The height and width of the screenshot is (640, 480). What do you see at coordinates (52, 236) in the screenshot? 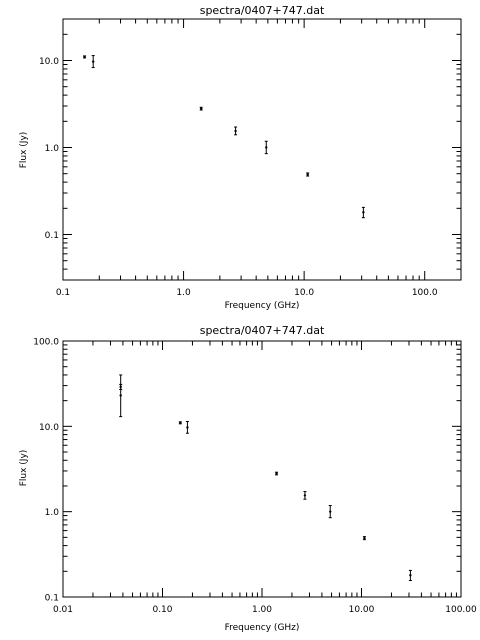
I see `chart-1-y-tick-label: 0.1` at bounding box center [52, 236].